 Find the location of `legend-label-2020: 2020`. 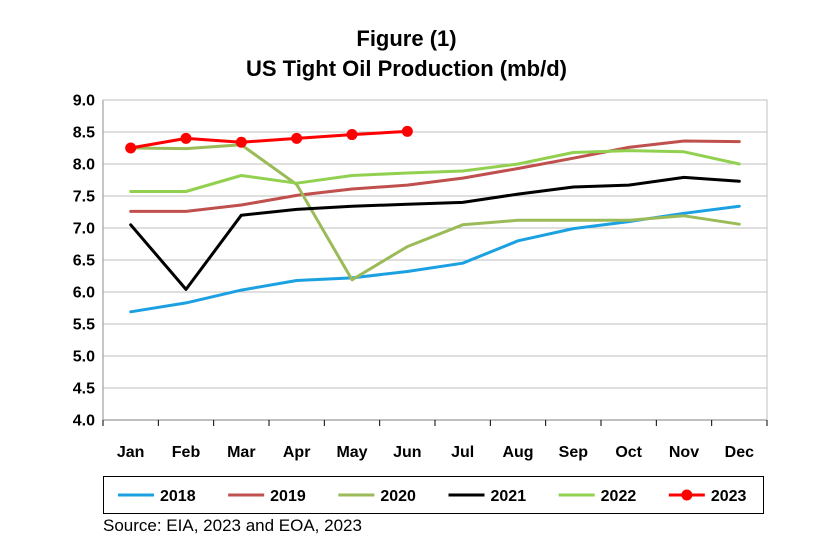

legend-label-2020: 2020 is located at coordinates (398, 496).